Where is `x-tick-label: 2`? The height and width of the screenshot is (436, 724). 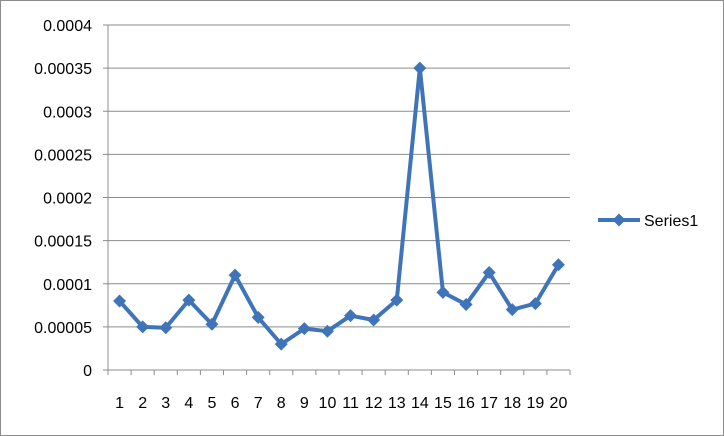
x-tick-label: 2 is located at coordinates (142, 403).